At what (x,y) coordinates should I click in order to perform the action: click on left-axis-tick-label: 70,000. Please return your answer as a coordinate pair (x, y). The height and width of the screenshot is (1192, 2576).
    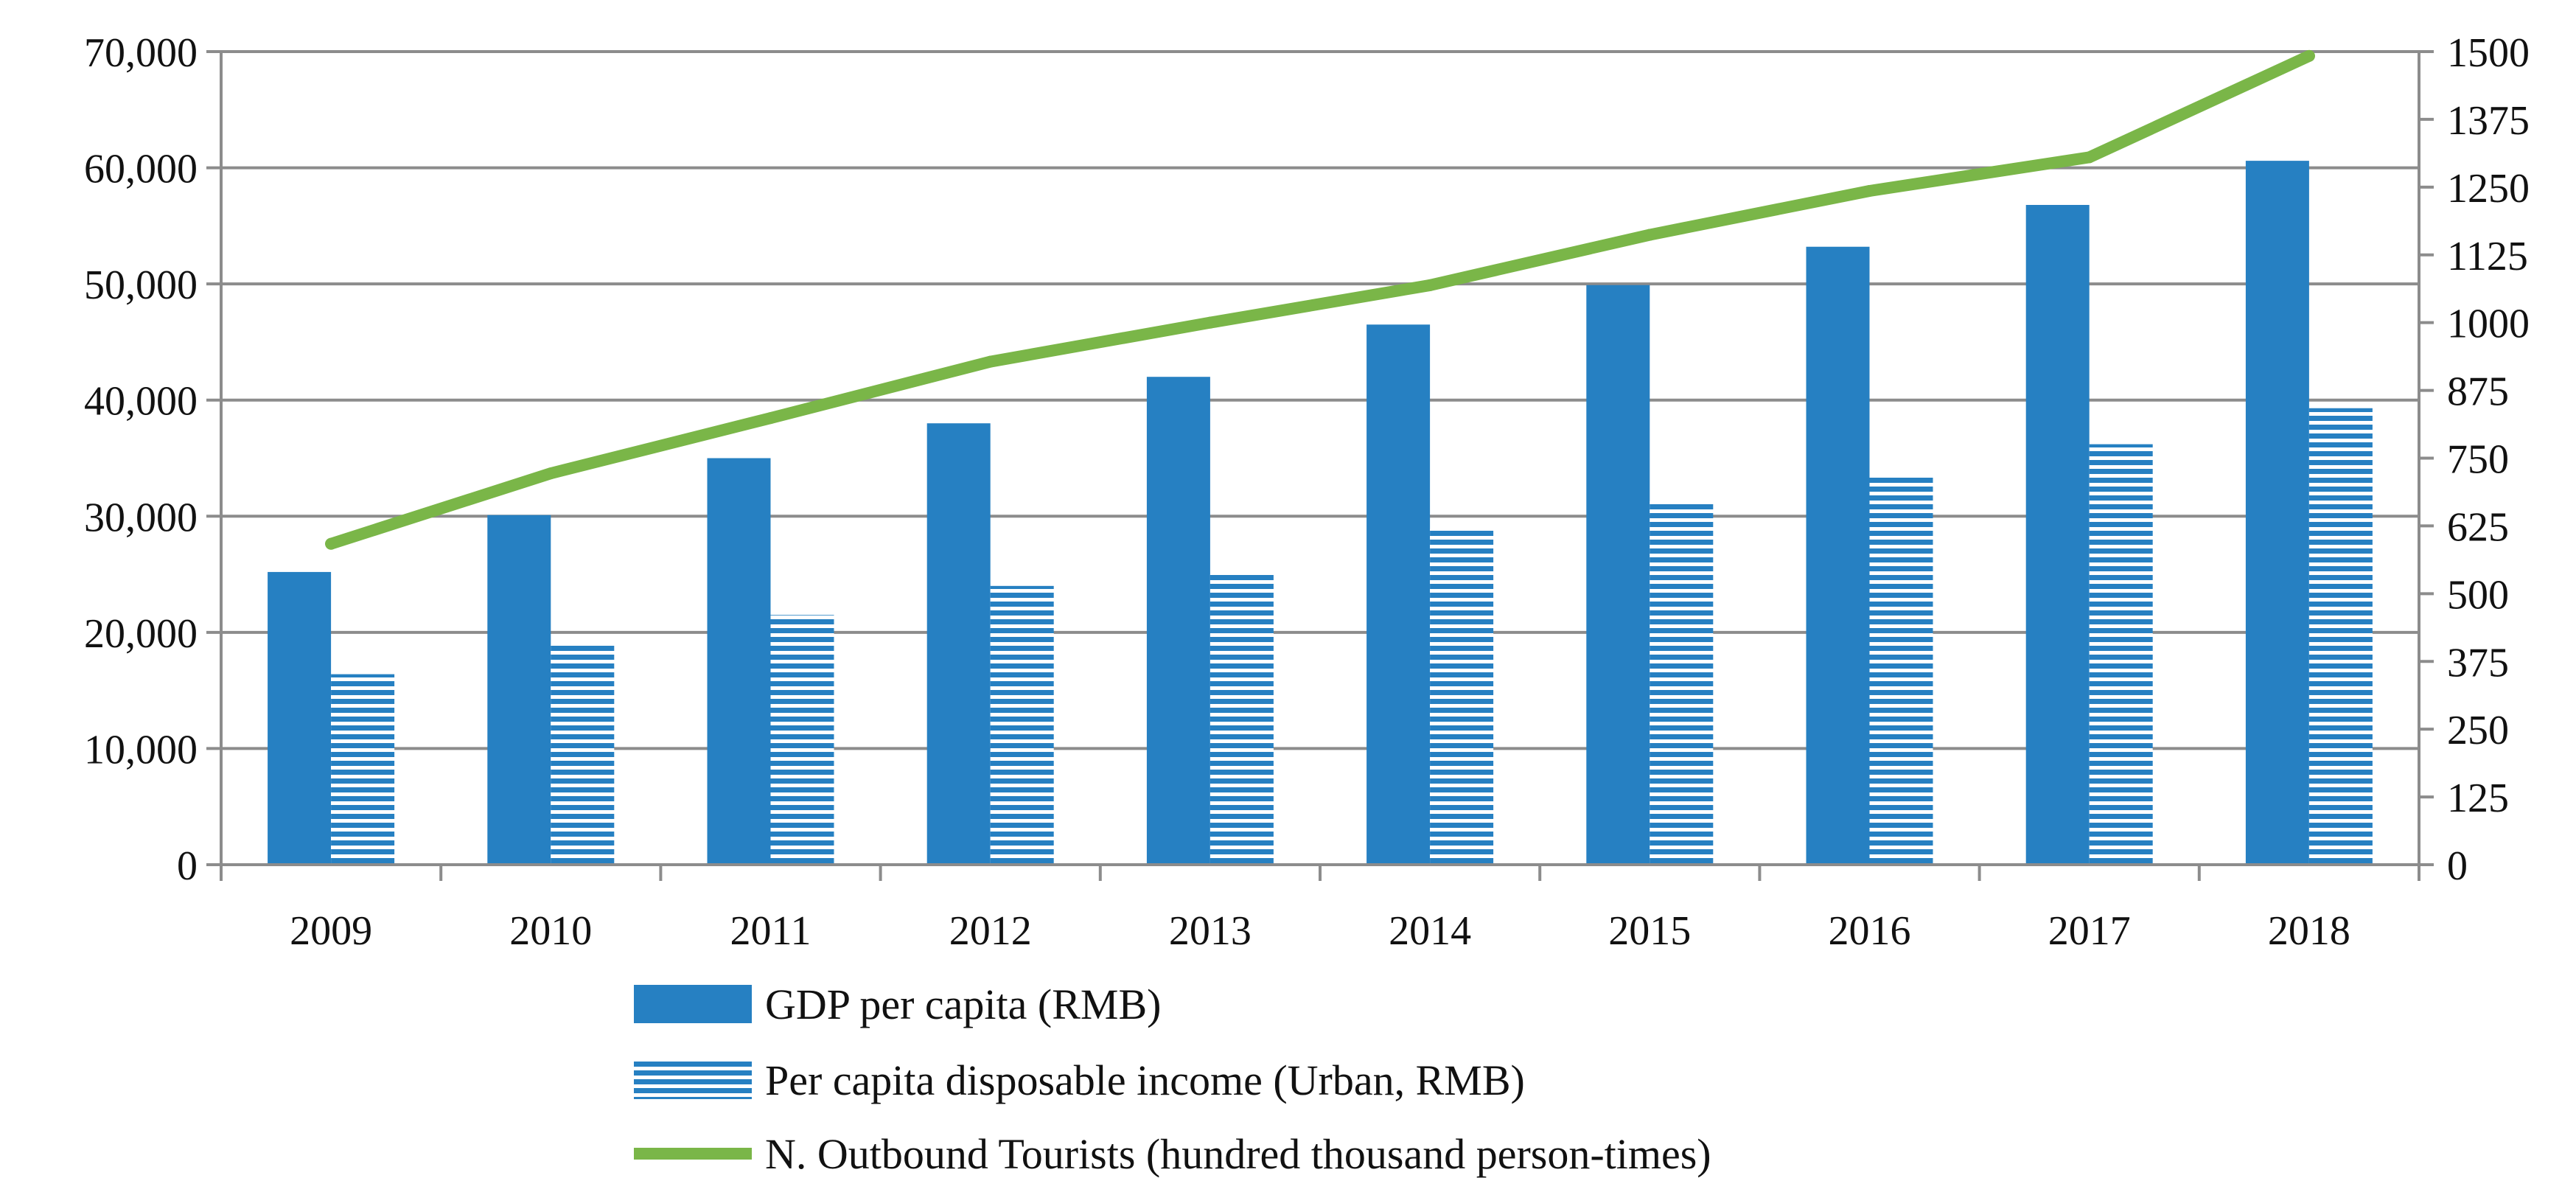
    Looking at the image, I should click on (141, 53).